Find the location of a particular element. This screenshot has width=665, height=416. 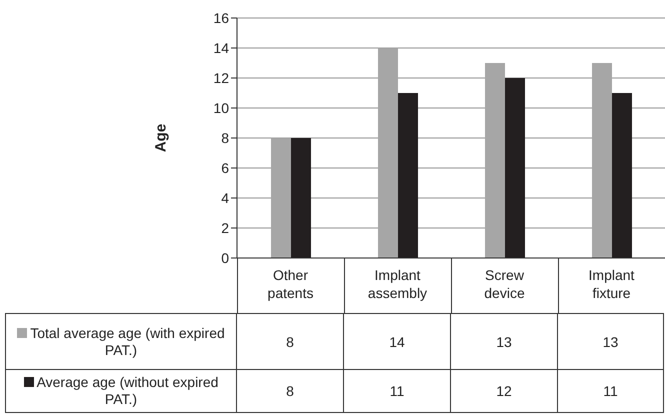

y-tick-label: 12 is located at coordinates (221, 78).